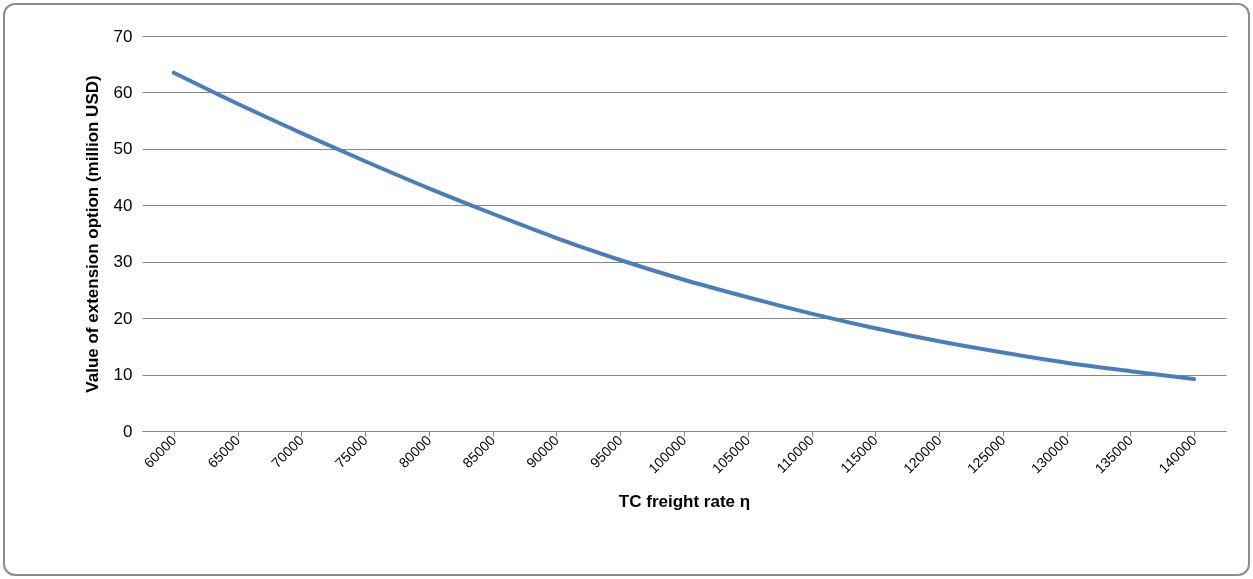 The width and height of the screenshot is (1253, 579). I want to click on y-axis-title: Value of extension option (million USD), so click(92, 234).